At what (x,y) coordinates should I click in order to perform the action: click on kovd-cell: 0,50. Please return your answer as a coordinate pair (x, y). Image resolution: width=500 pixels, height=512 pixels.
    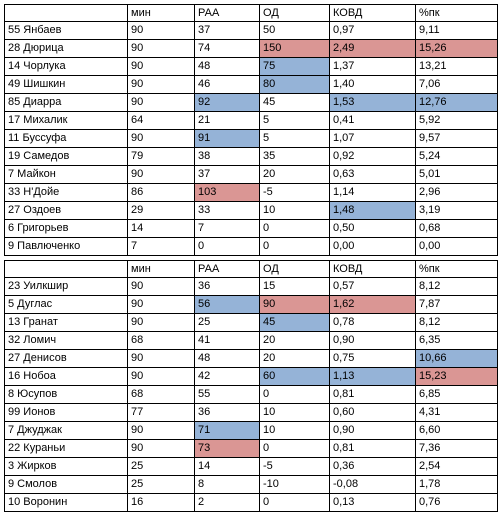
    Looking at the image, I should click on (372, 228).